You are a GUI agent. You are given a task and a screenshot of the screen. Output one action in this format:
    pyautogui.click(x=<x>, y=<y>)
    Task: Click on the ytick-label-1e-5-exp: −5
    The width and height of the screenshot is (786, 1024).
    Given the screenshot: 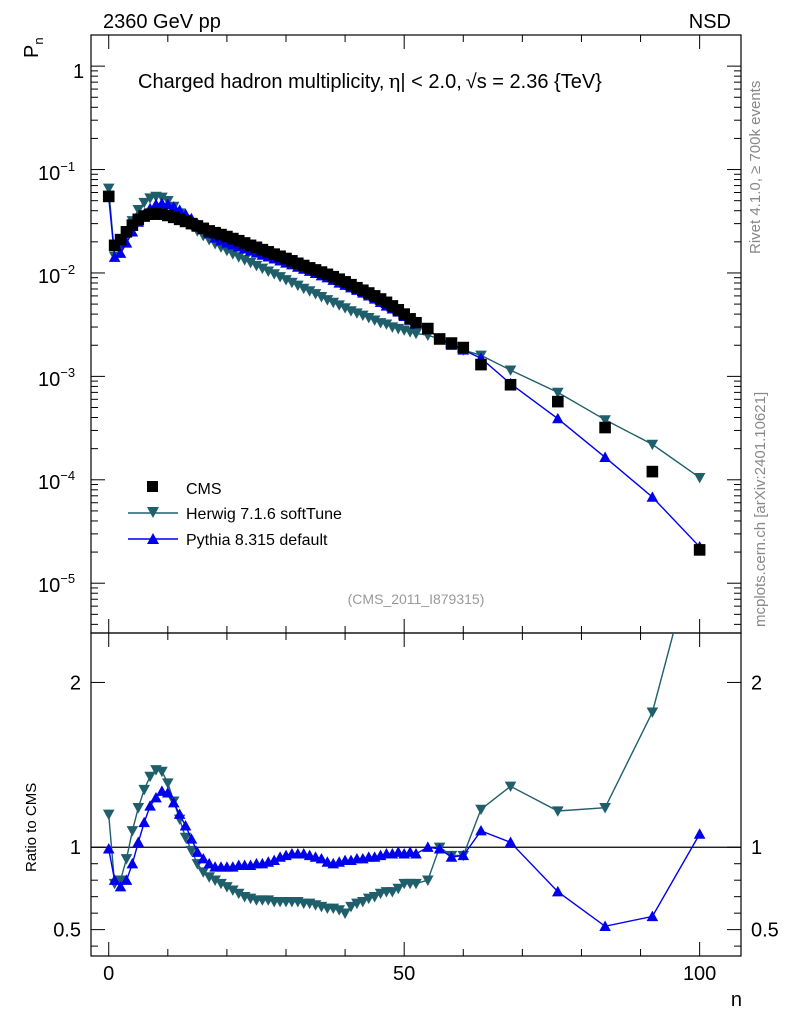 What is the action you would take?
    pyautogui.click(x=67, y=578)
    